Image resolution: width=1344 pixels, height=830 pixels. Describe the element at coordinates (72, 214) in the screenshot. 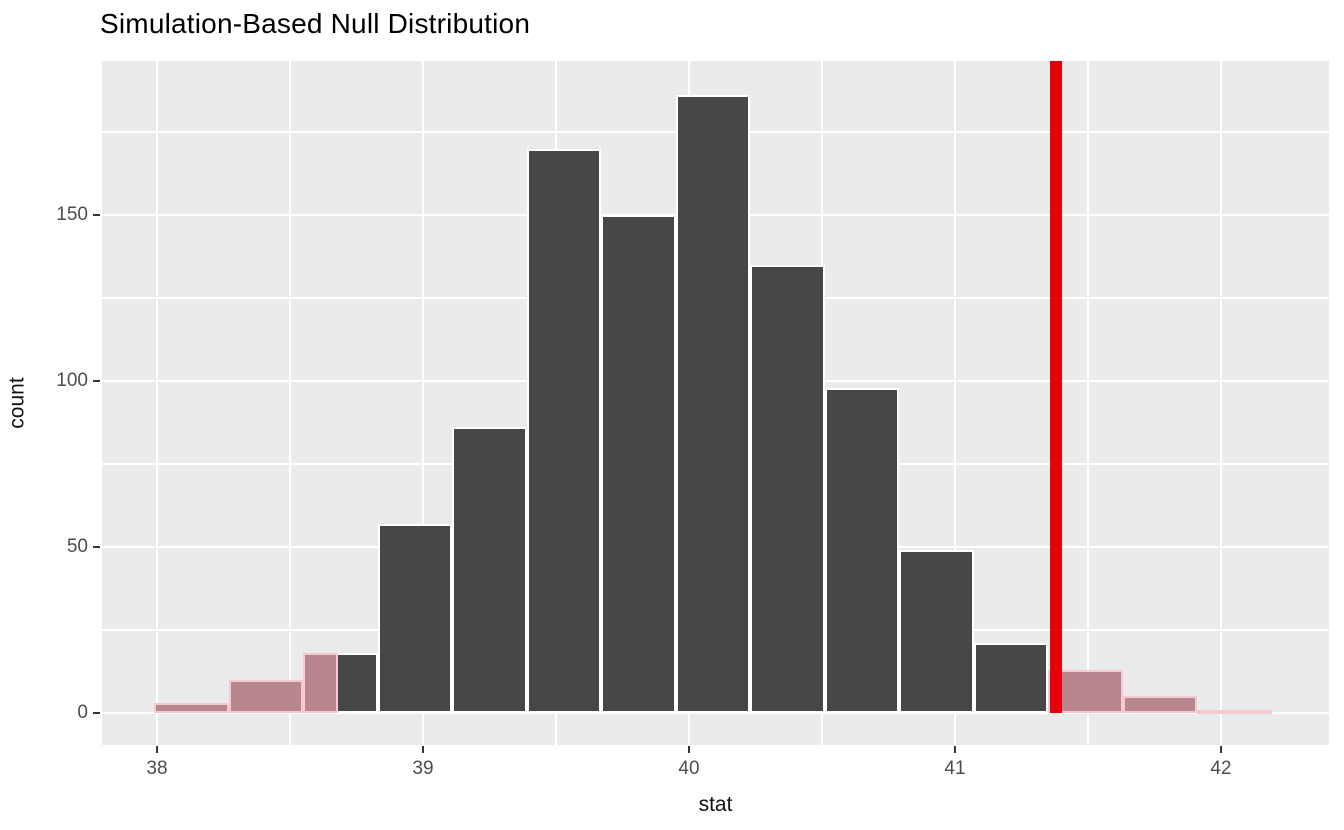

I see `y-tick-label: 150` at that location.